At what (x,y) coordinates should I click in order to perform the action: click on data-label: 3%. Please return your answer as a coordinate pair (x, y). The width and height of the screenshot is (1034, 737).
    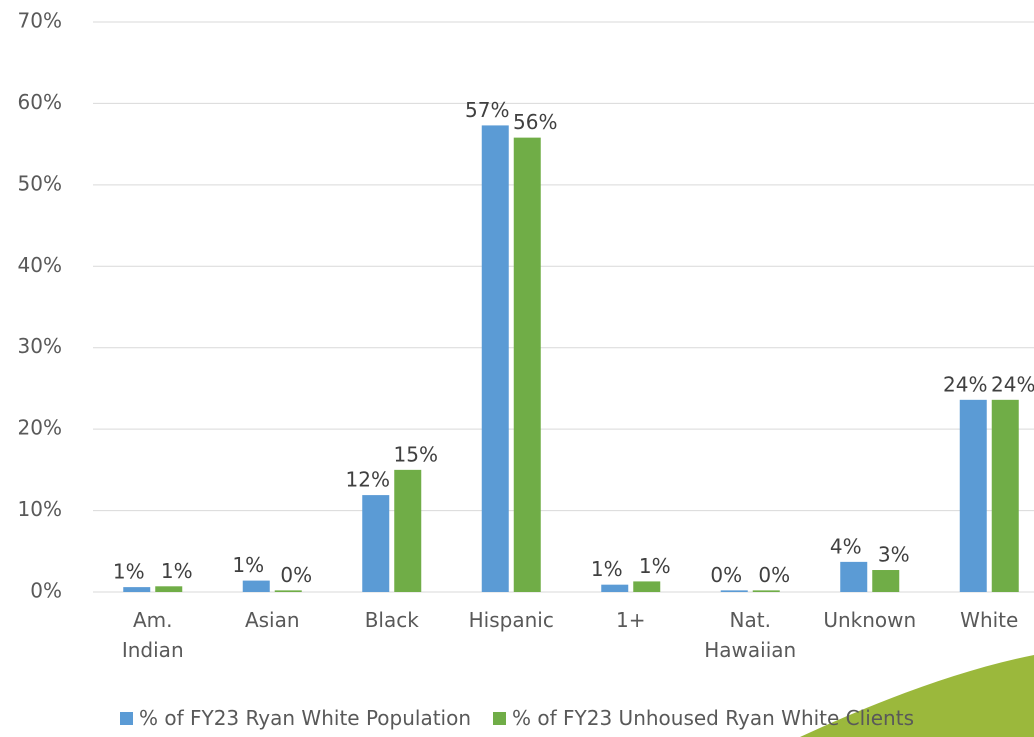
    Looking at the image, I should click on (894, 555).